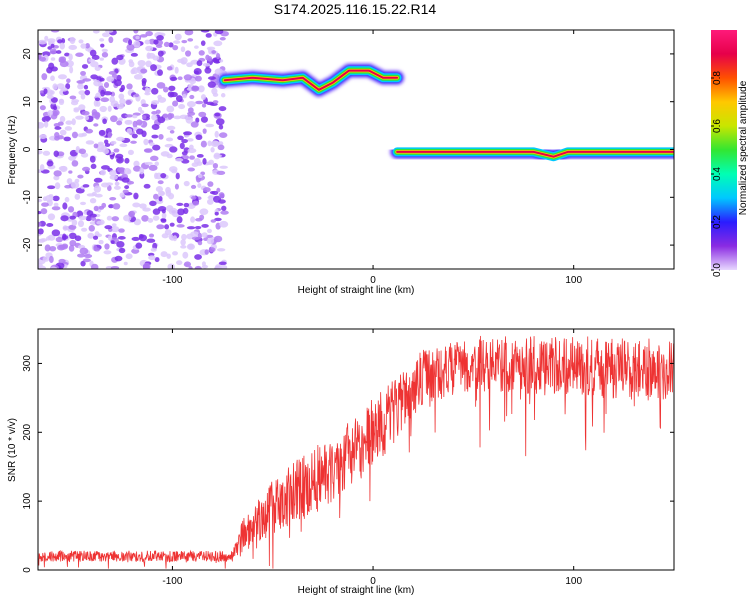 The image size is (750, 600). What do you see at coordinates (27, 244) in the screenshot?
I see `y-tick-label: -20` at bounding box center [27, 244].